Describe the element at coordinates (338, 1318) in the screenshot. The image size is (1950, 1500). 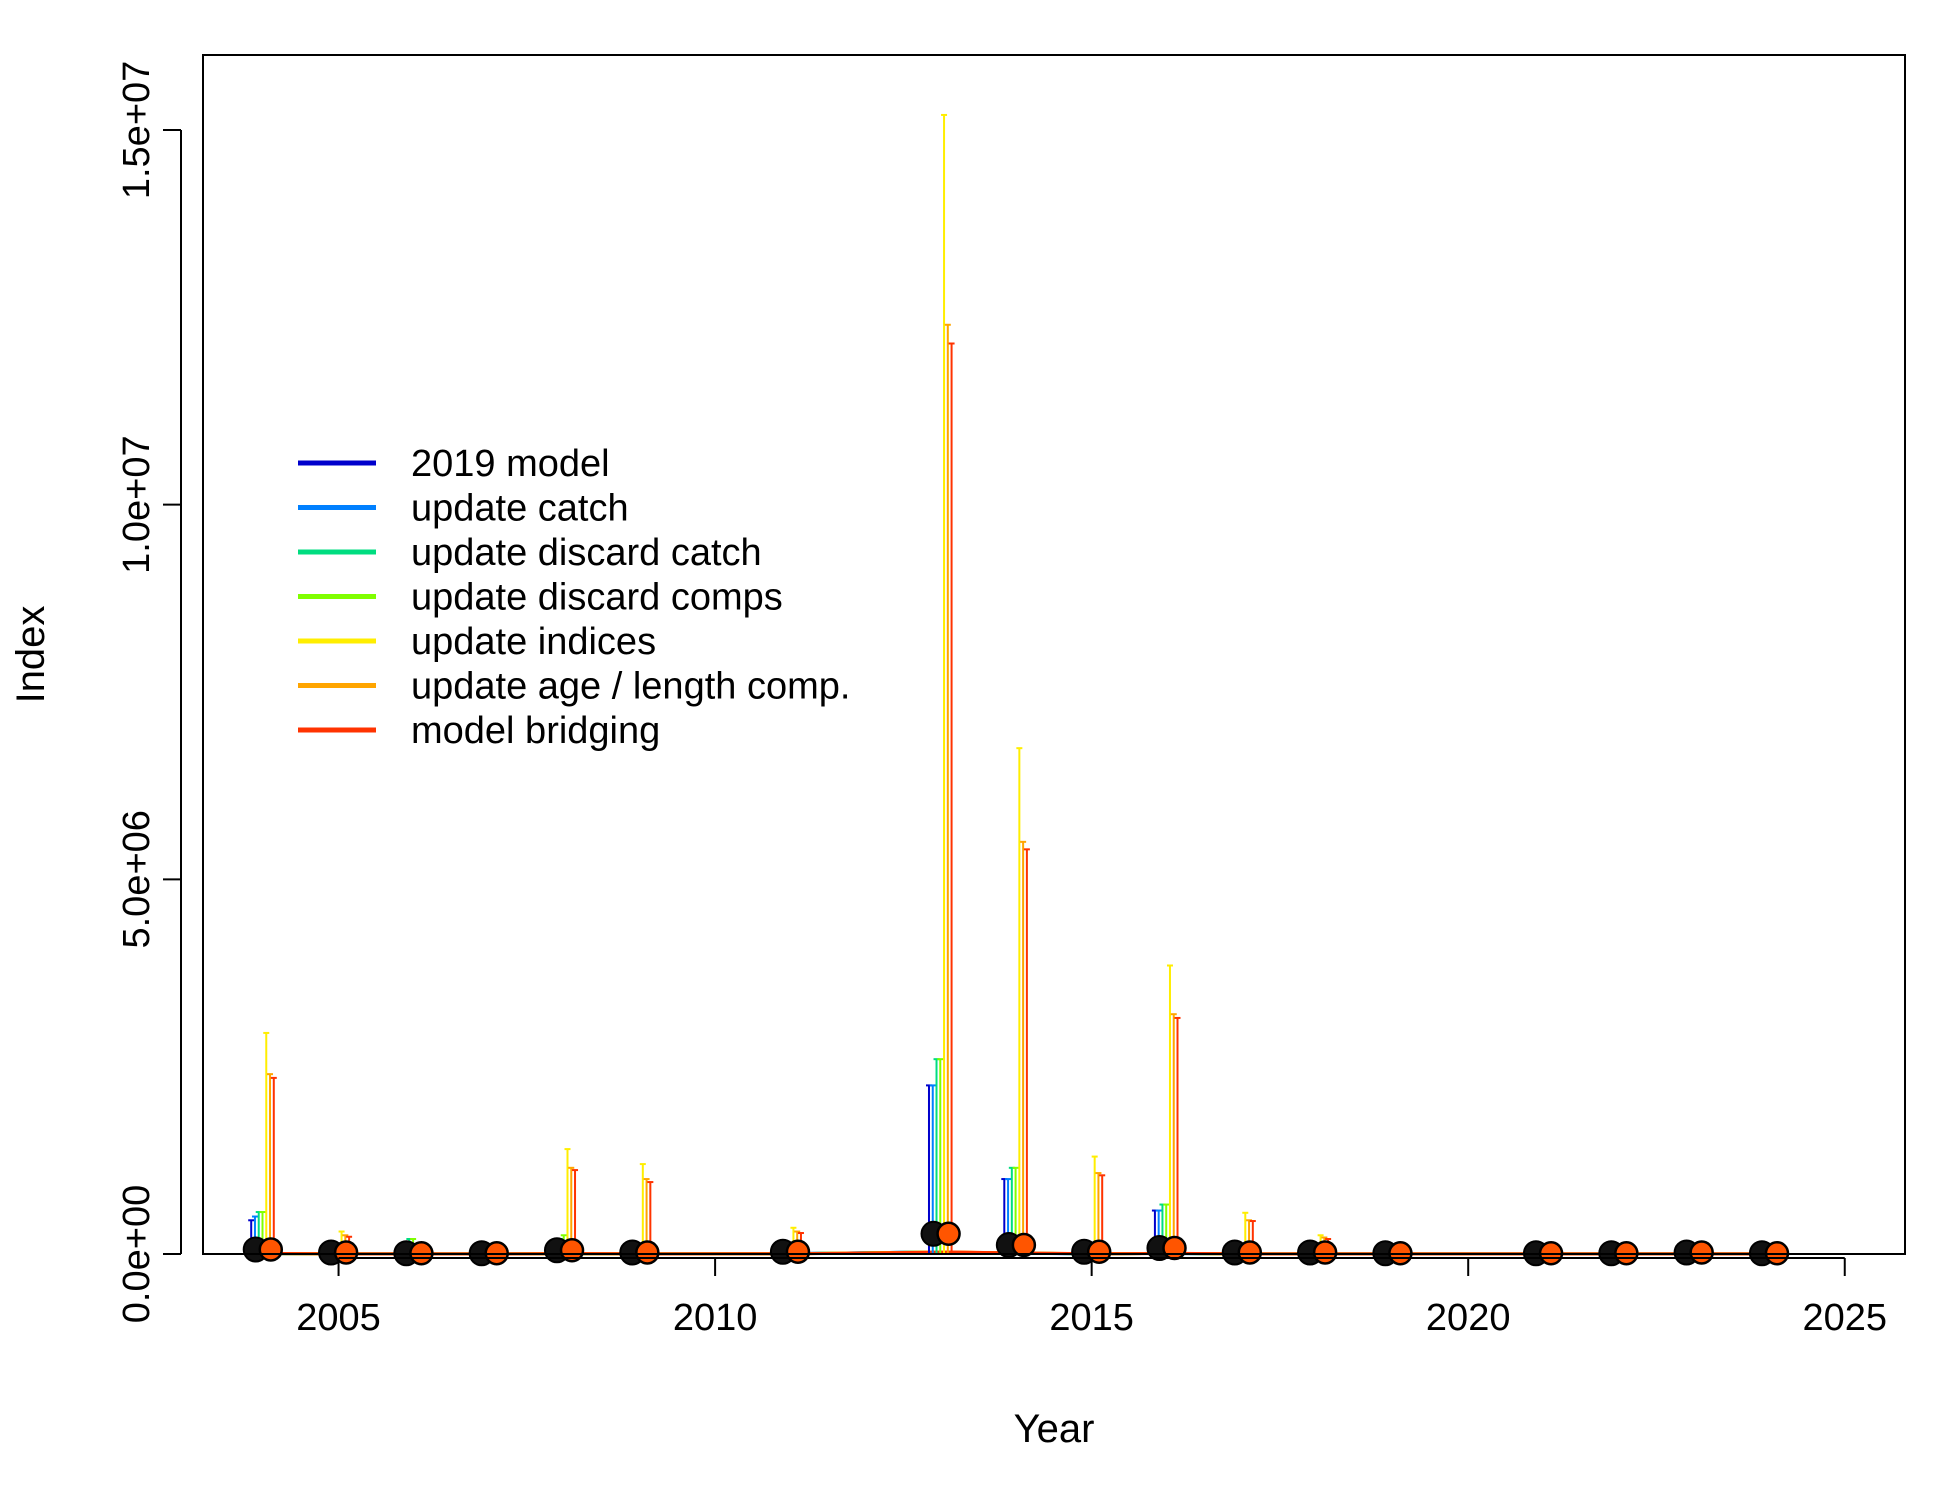
I see `x-tick-label: 2005` at that location.